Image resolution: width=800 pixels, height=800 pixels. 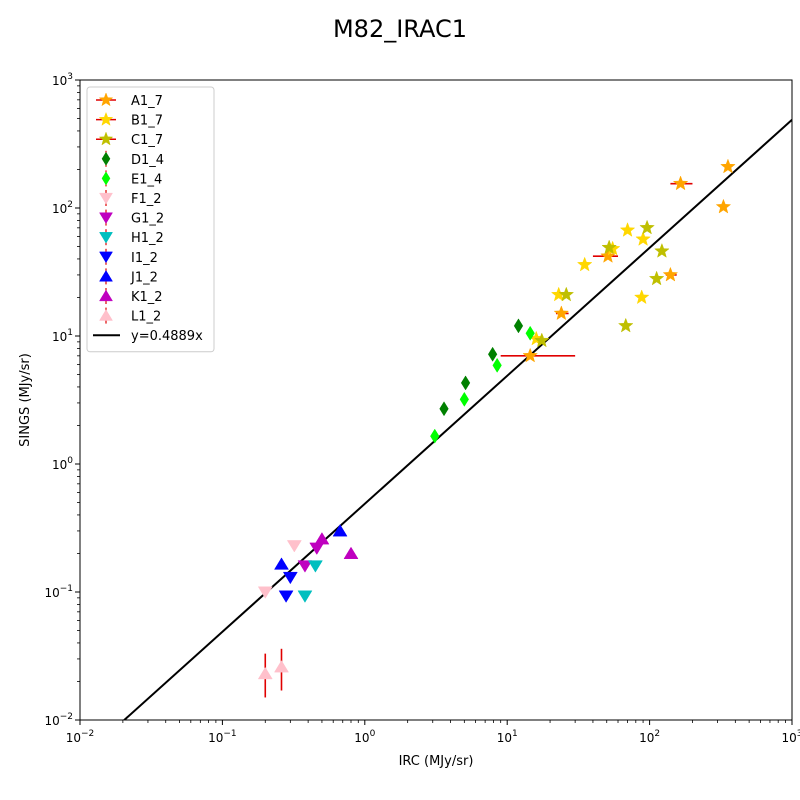 What do you see at coordinates (146, 317) in the screenshot?
I see `legend-label-L1_2: L1_2` at bounding box center [146, 317].